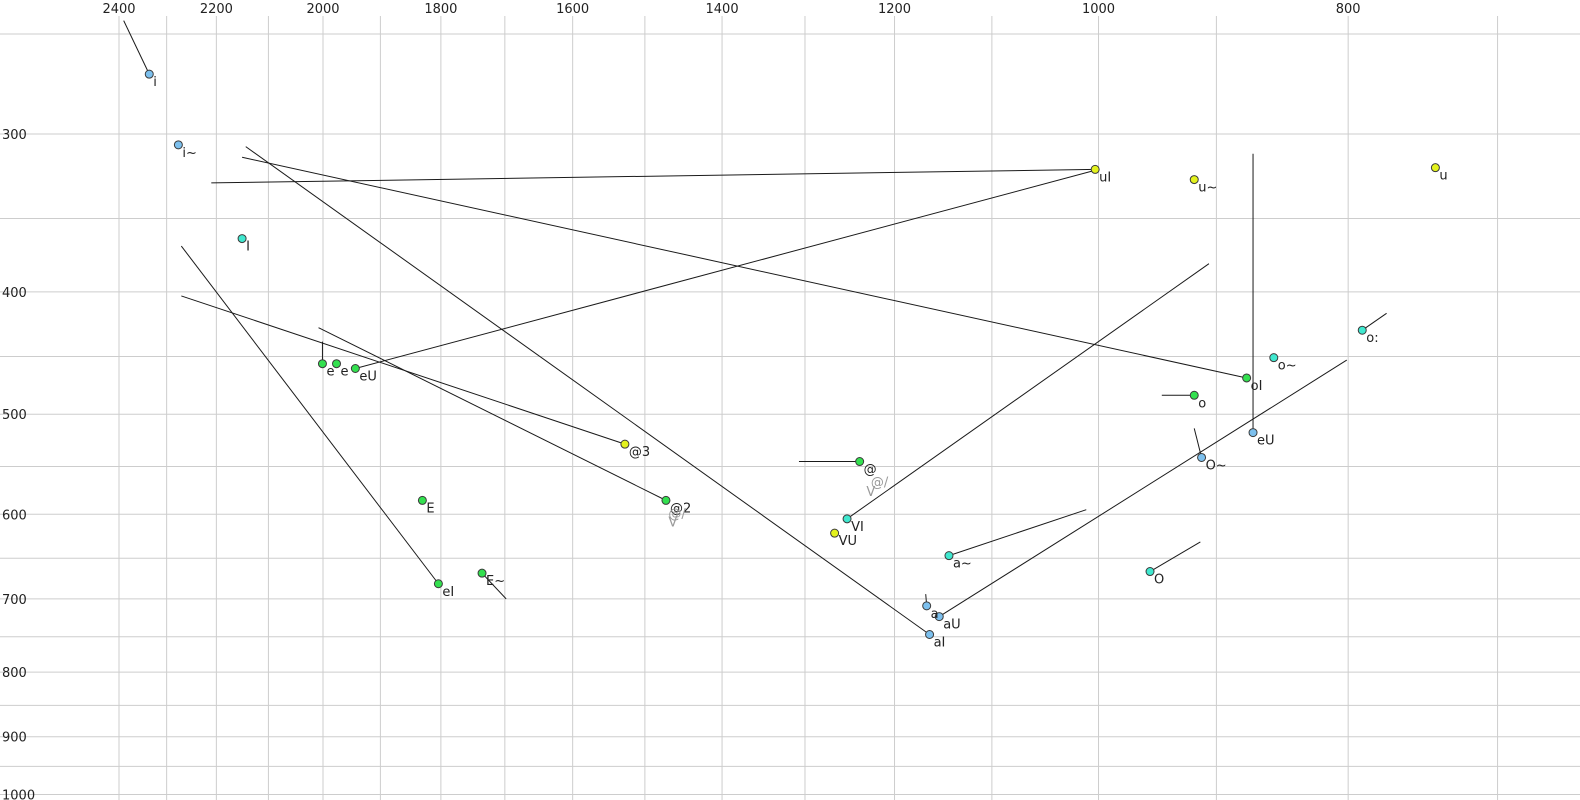 The height and width of the screenshot is (800, 1580). I want to click on x-tick-label: 1600, so click(572, 9).